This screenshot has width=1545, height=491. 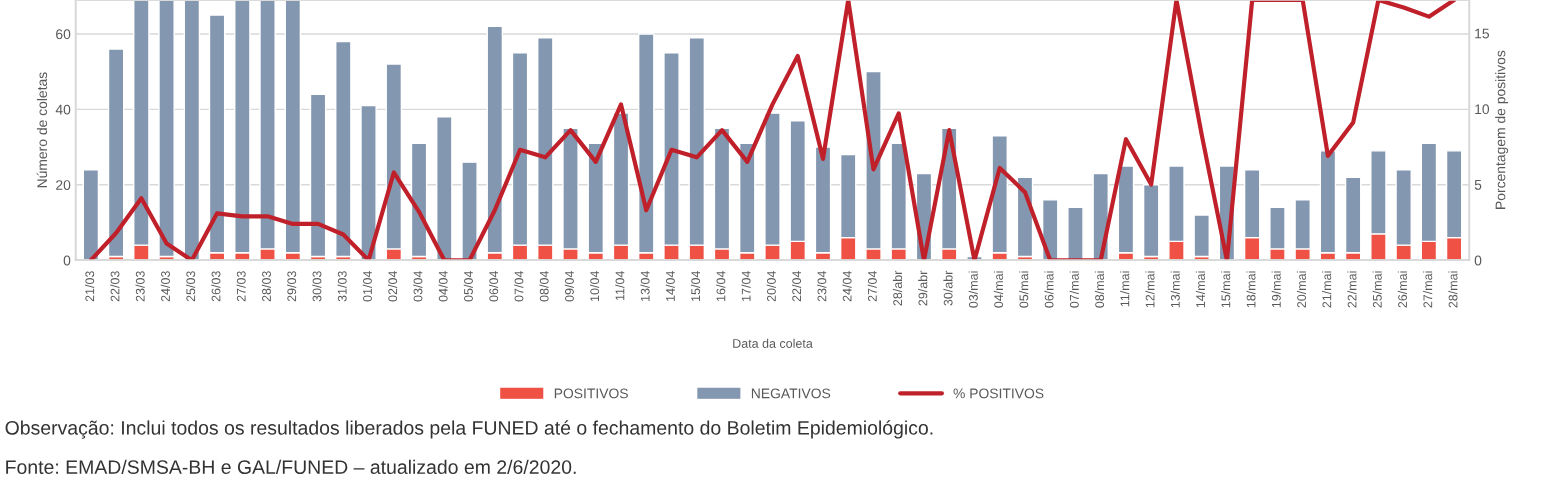 I want to click on x-tick-label: 17/04, so click(x=746, y=286).